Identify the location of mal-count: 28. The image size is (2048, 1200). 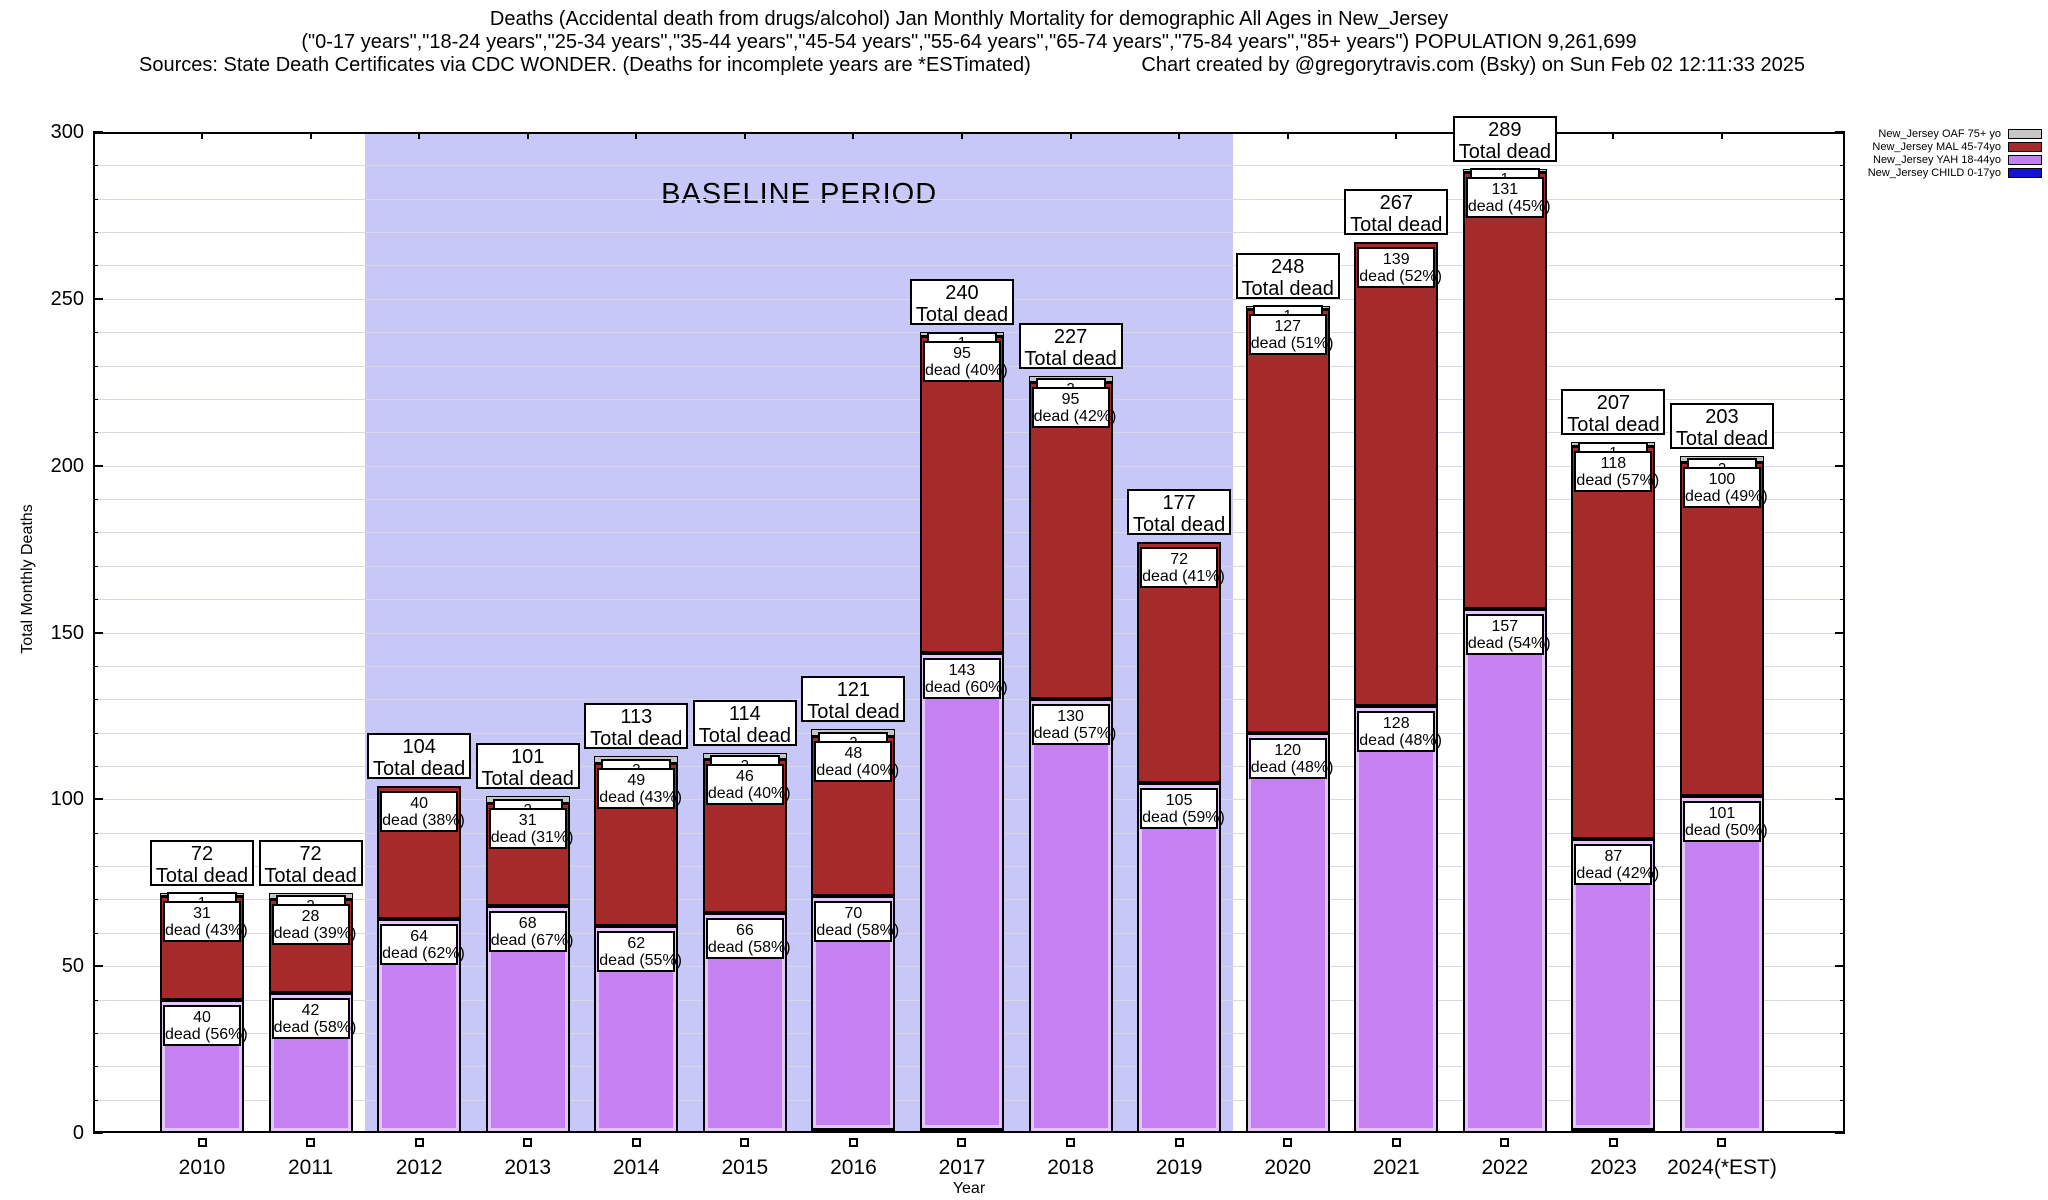
(310, 917).